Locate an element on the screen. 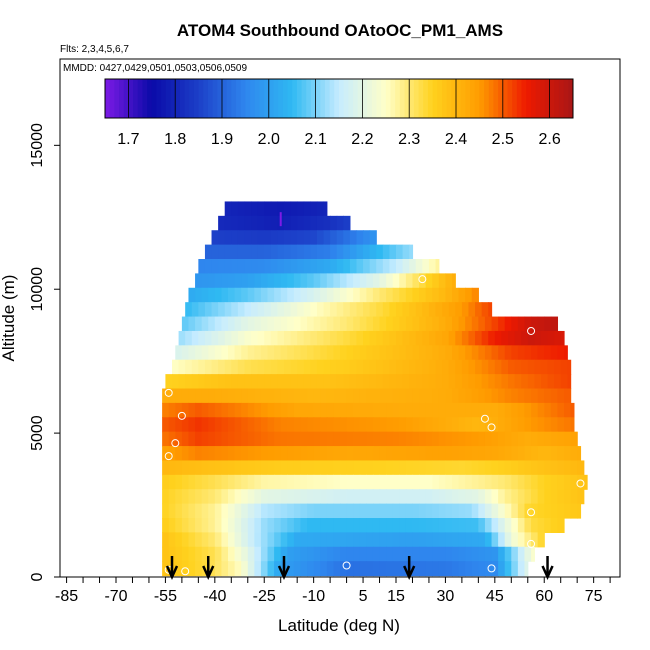  data-point-marker is located at coordinates (580, 483).